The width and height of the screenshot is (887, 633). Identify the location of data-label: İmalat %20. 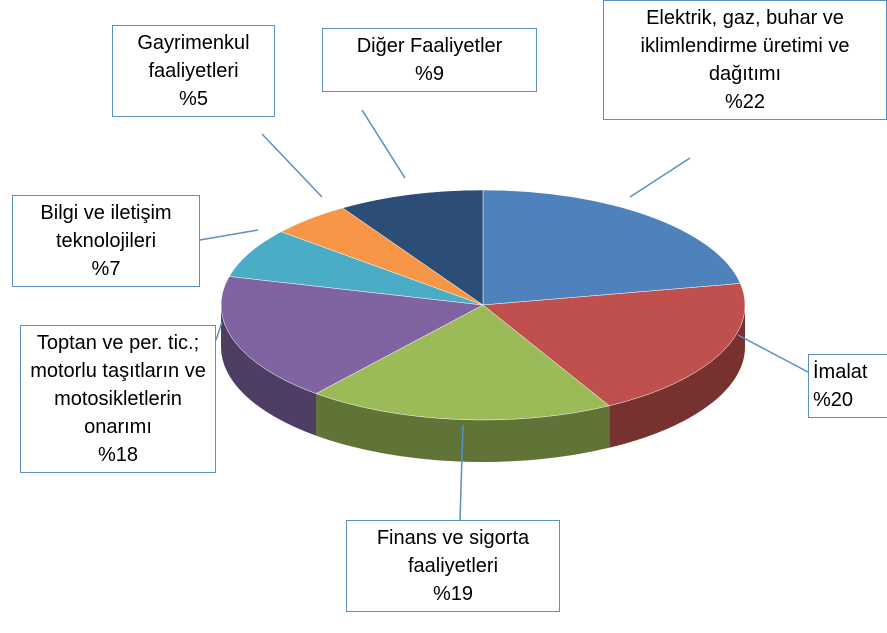
(847, 386).